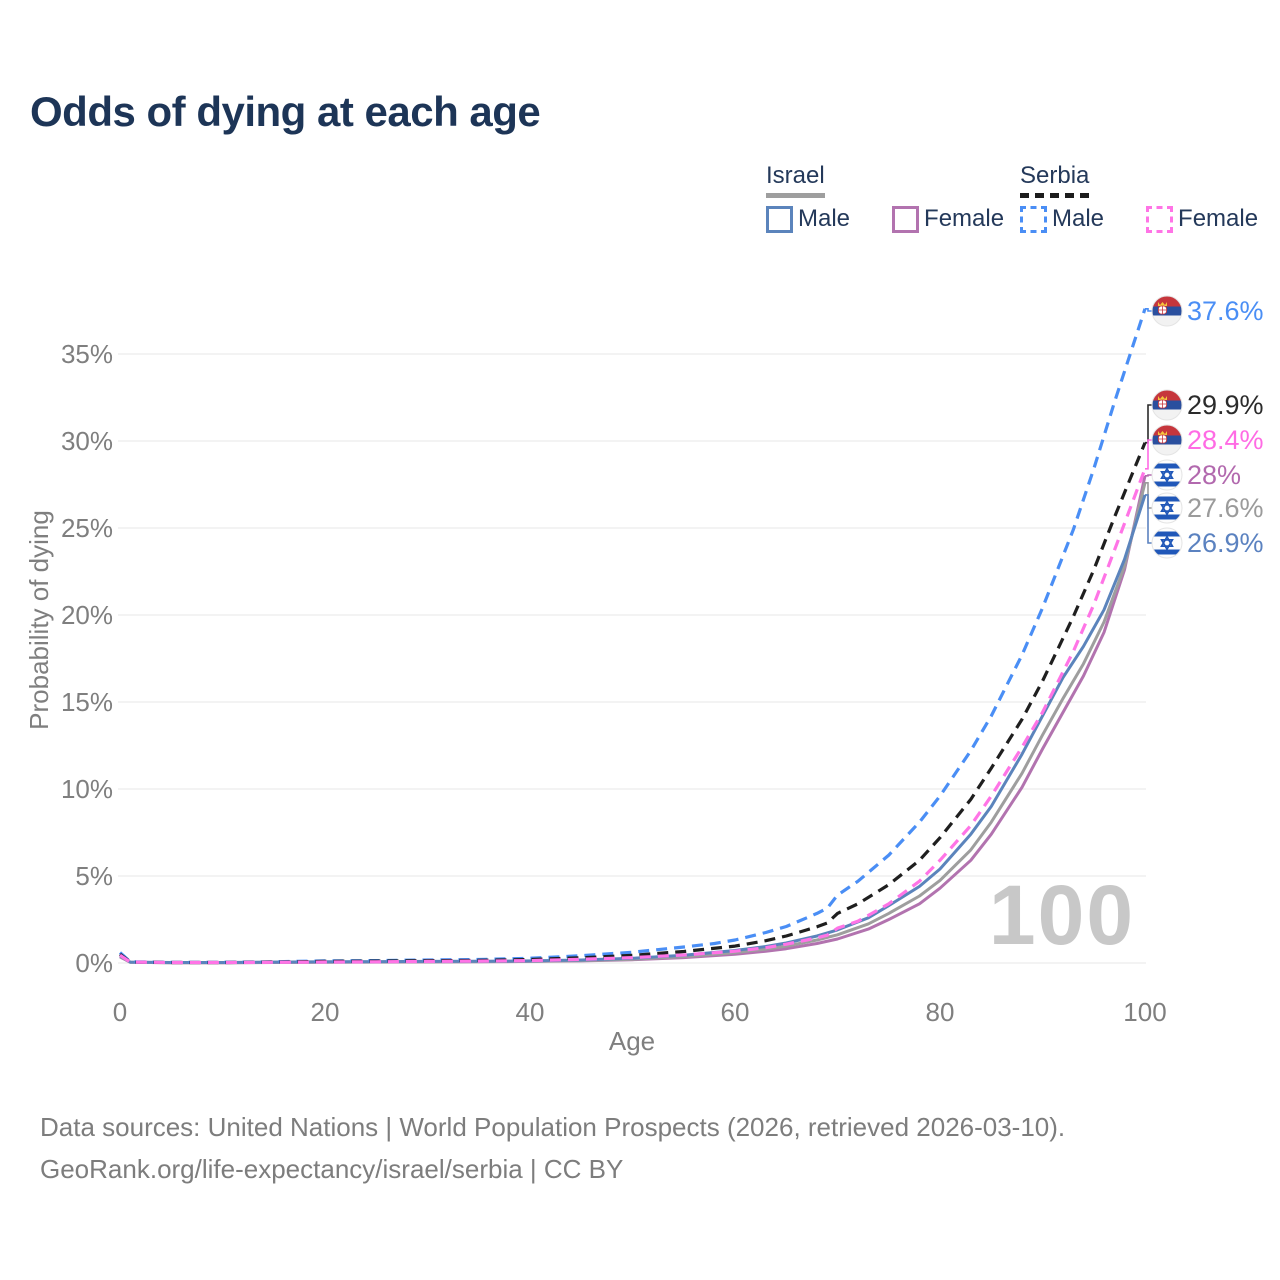 This screenshot has width=1280, height=1280. What do you see at coordinates (94, 876) in the screenshot?
I see `y-tick-label: 5%` at bounding box center [94, 876].